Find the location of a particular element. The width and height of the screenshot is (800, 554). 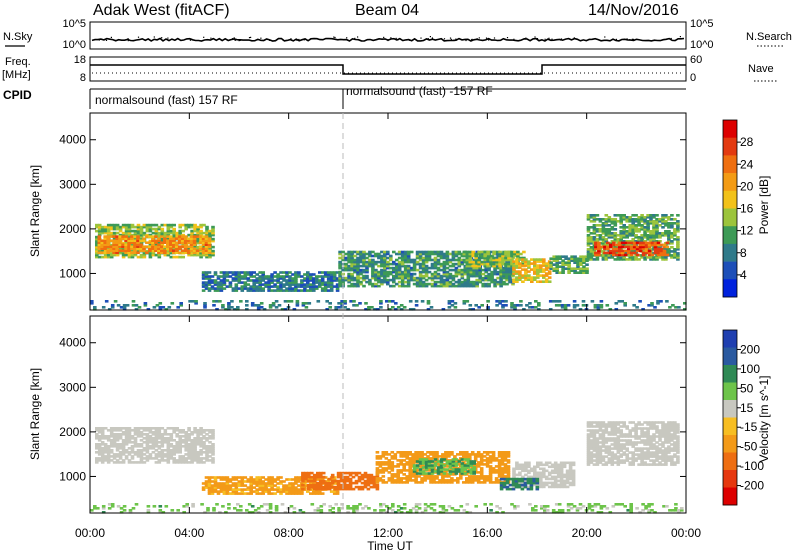

y-tick-label: 4000 is located at coordinates (72, 140).